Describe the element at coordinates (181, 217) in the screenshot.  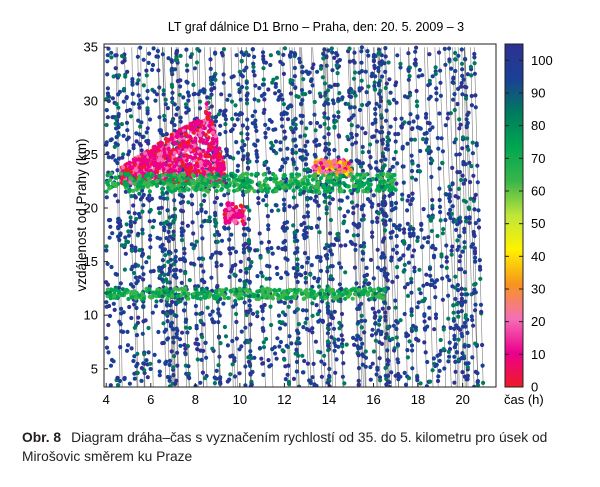
I see `trajectory-line` at that location.